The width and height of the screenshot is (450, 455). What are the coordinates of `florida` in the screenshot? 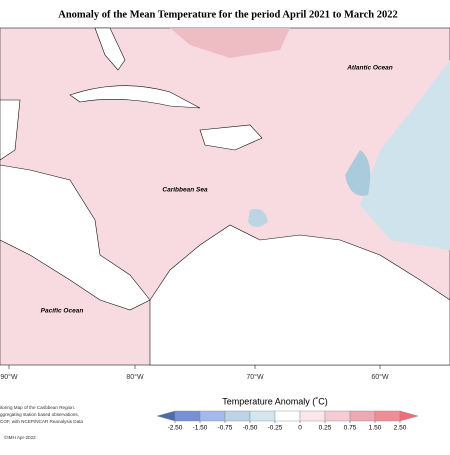 It's located at (110, 49).